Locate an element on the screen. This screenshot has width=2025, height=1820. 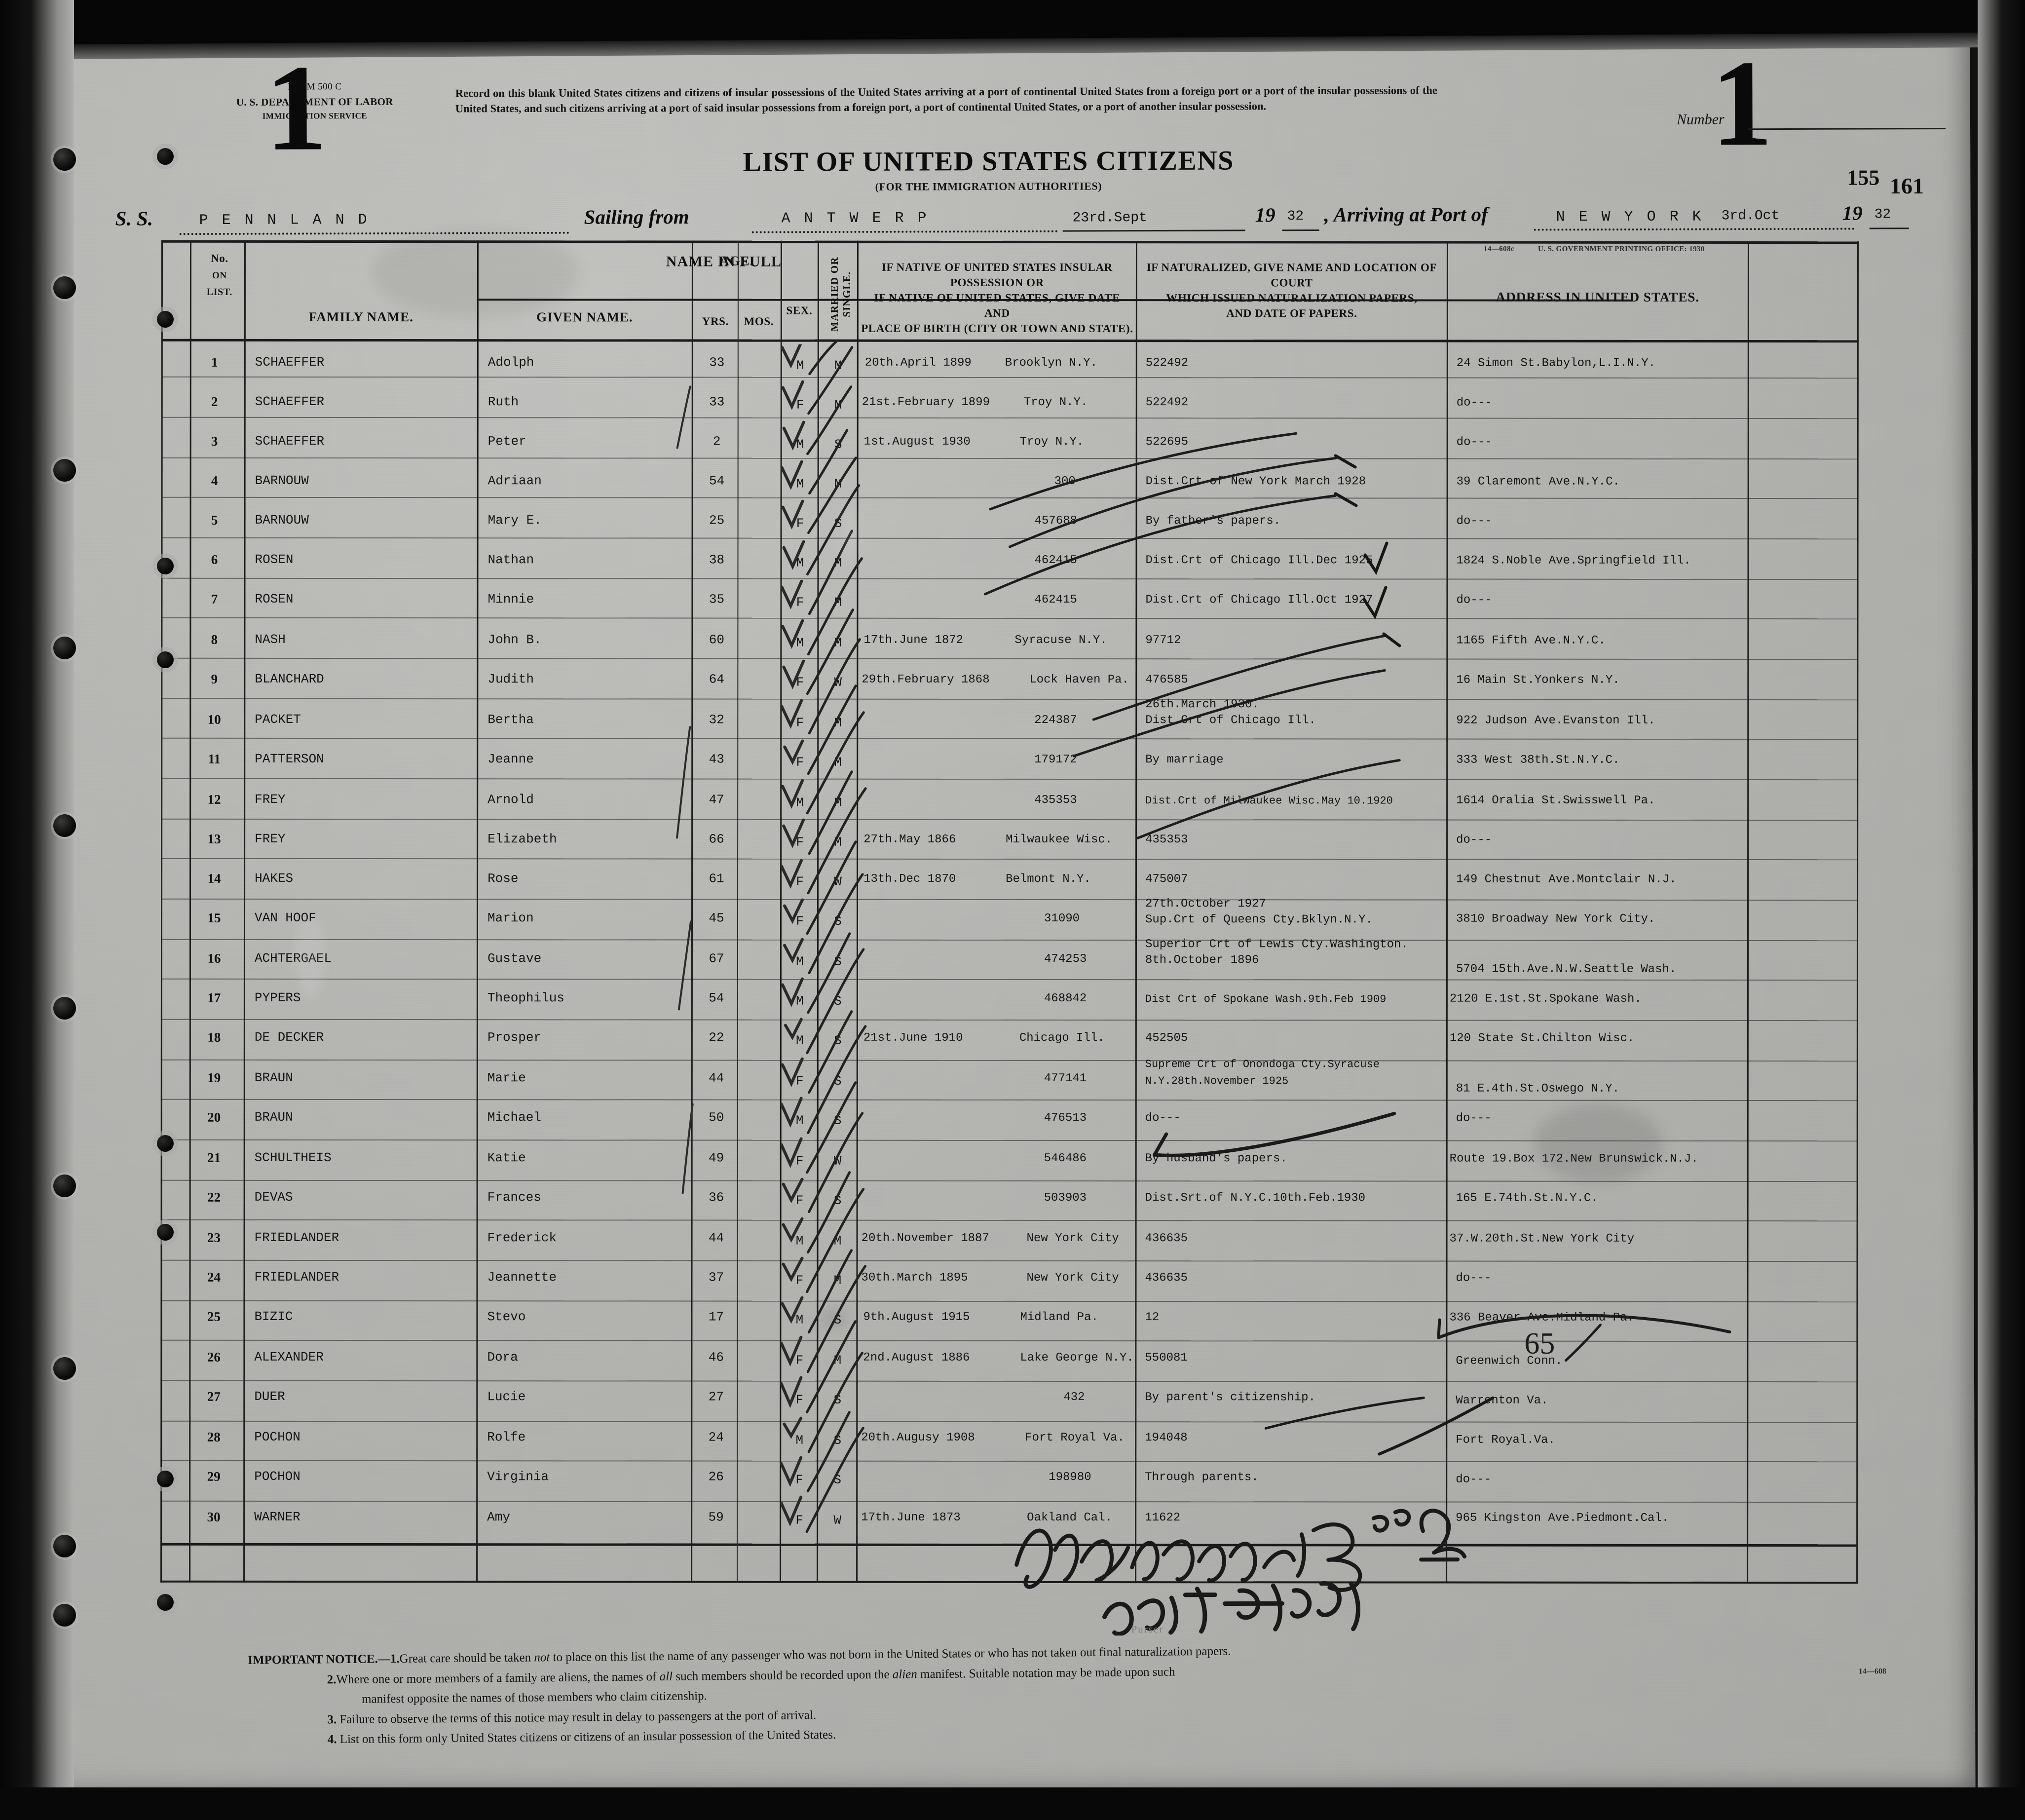
birth-place-cell: 198980 is located at coordinates (1070, 1477).